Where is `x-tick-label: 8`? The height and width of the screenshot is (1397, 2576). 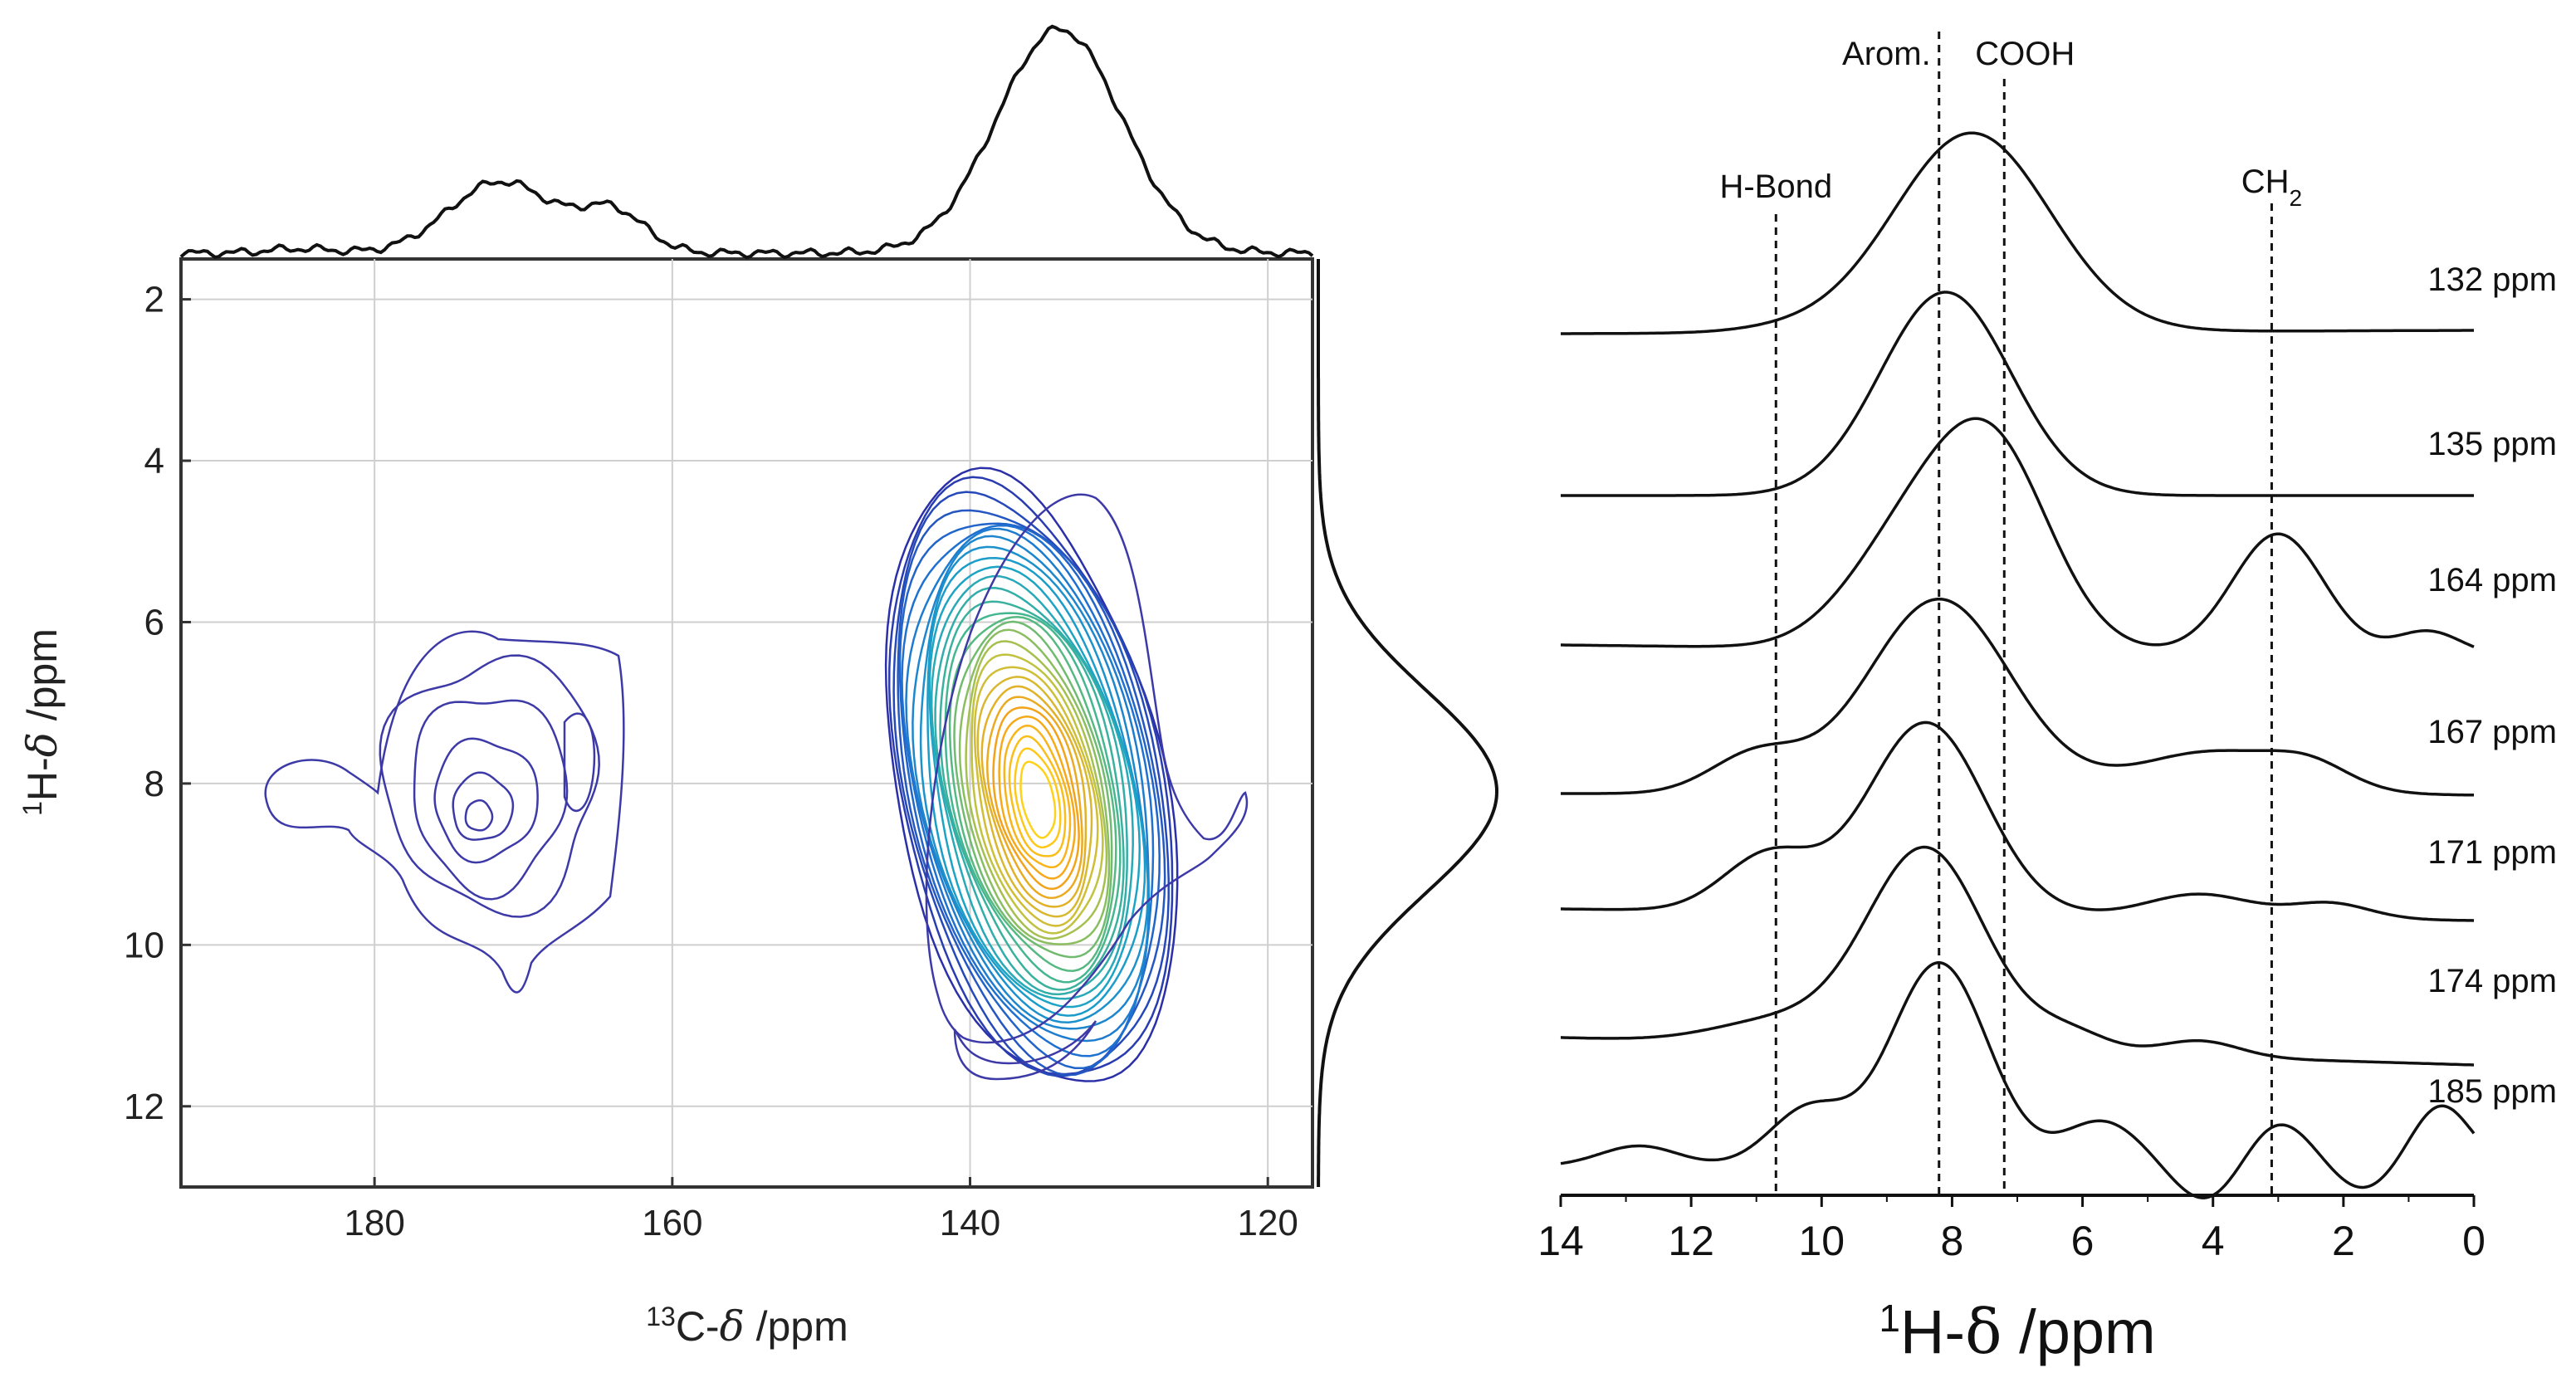
x-tick-label: 8 is located at coordinates (1952, 1241).